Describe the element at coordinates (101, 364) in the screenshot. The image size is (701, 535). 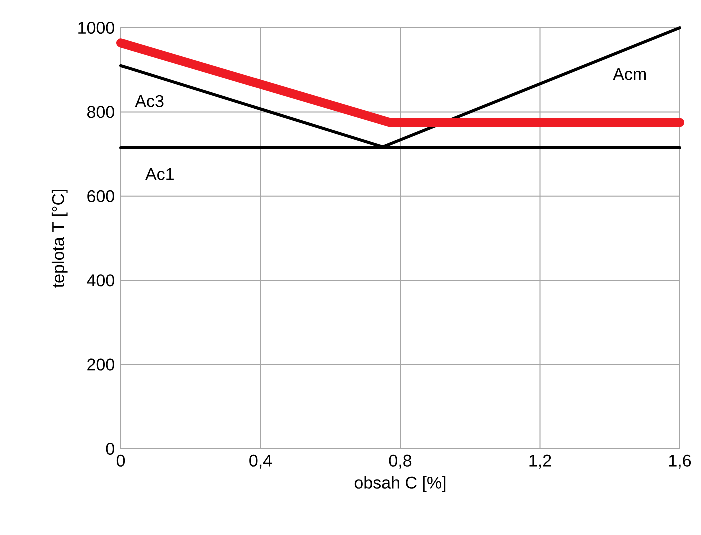
I see `y-tick-label: 200` at that location.